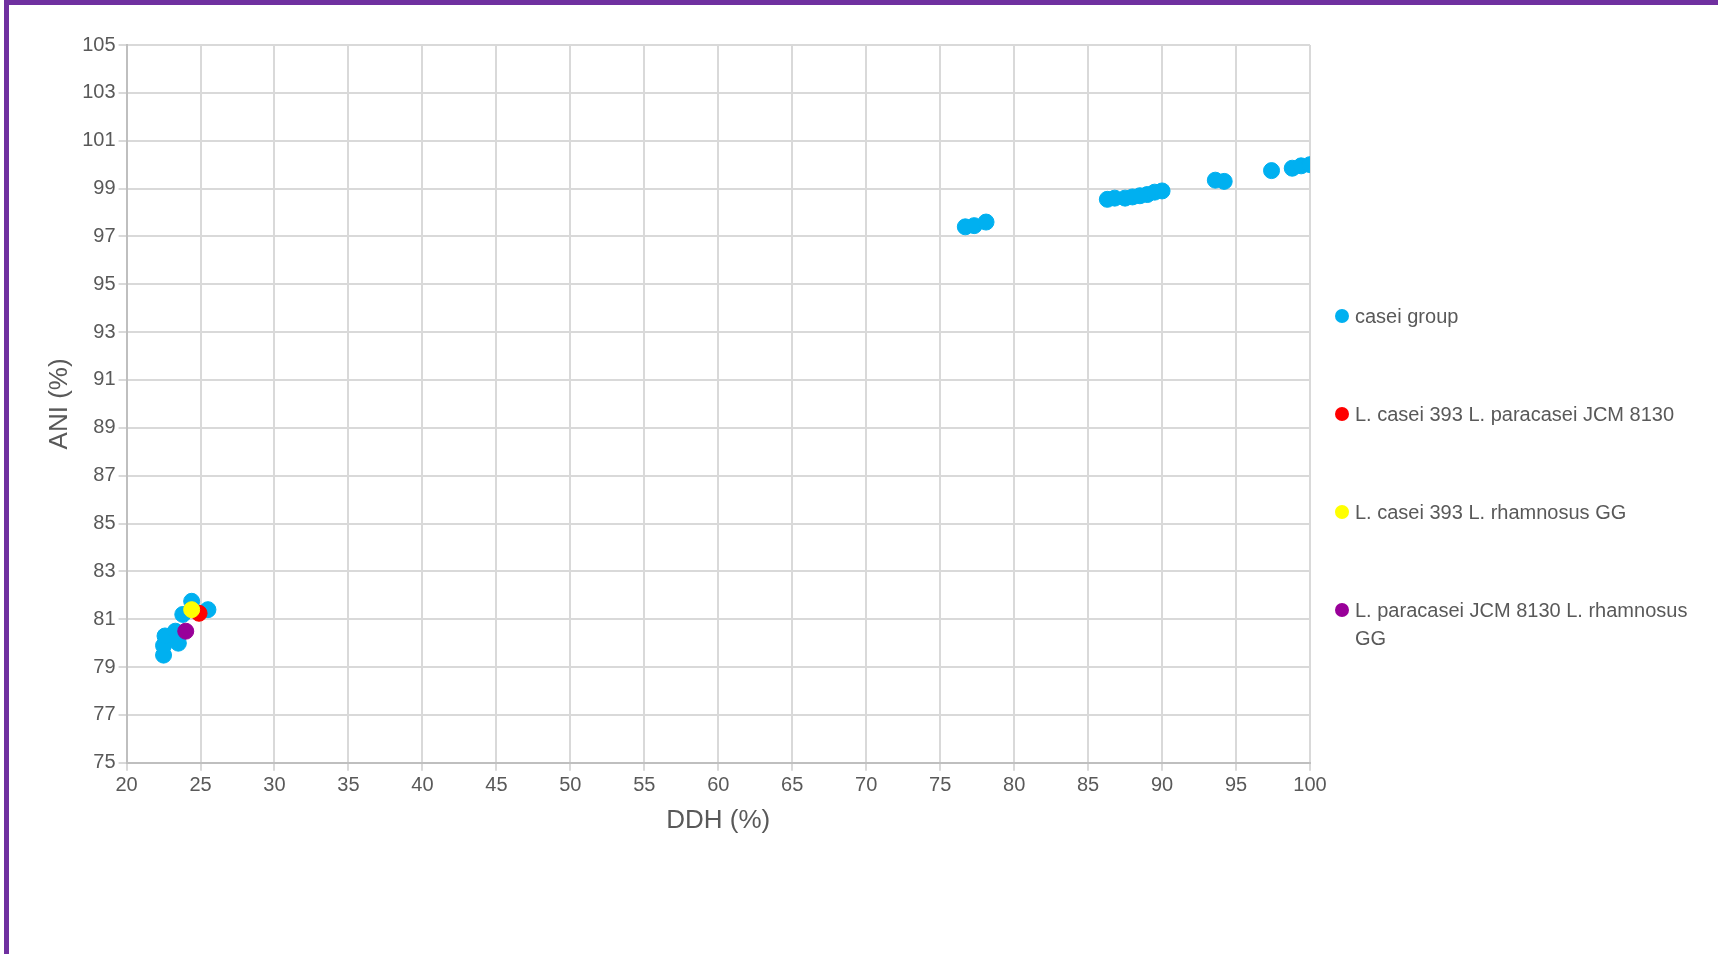 The width and height of the screenshot is (1718, 954). Describe the element at coordinates (104, 426) in the screenshot. I see `y-tick-label: 89` at that location.